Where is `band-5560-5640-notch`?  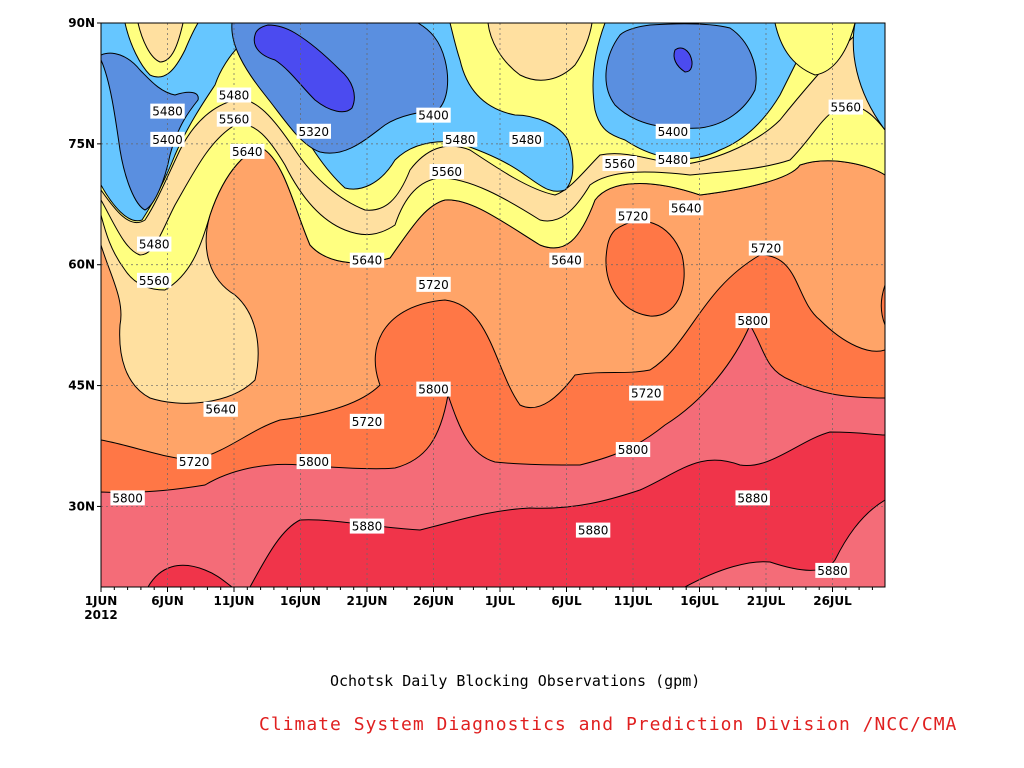
band-5560-5640-notch is located at coordinates (160, 43).